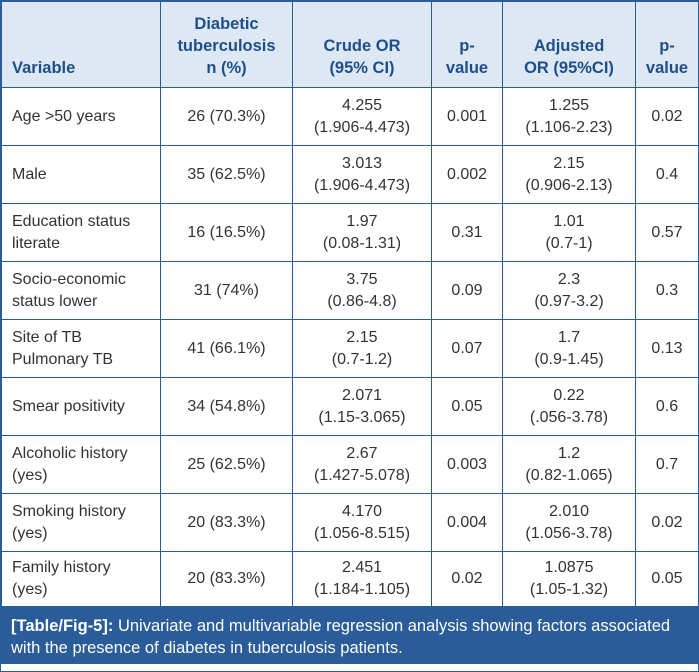 The image size is (699, 672). I want to click on cell-diabetic-tb: 41 (66.1%), so click(226, 348).